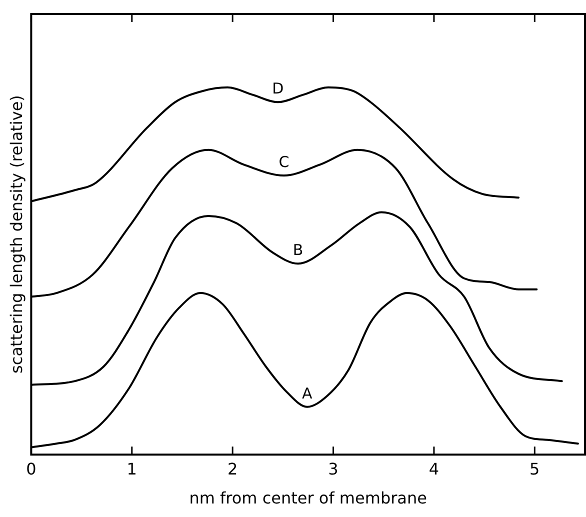 This screenshot has height=517, width=586. I want to click on series-label: C, so click(284, 161).